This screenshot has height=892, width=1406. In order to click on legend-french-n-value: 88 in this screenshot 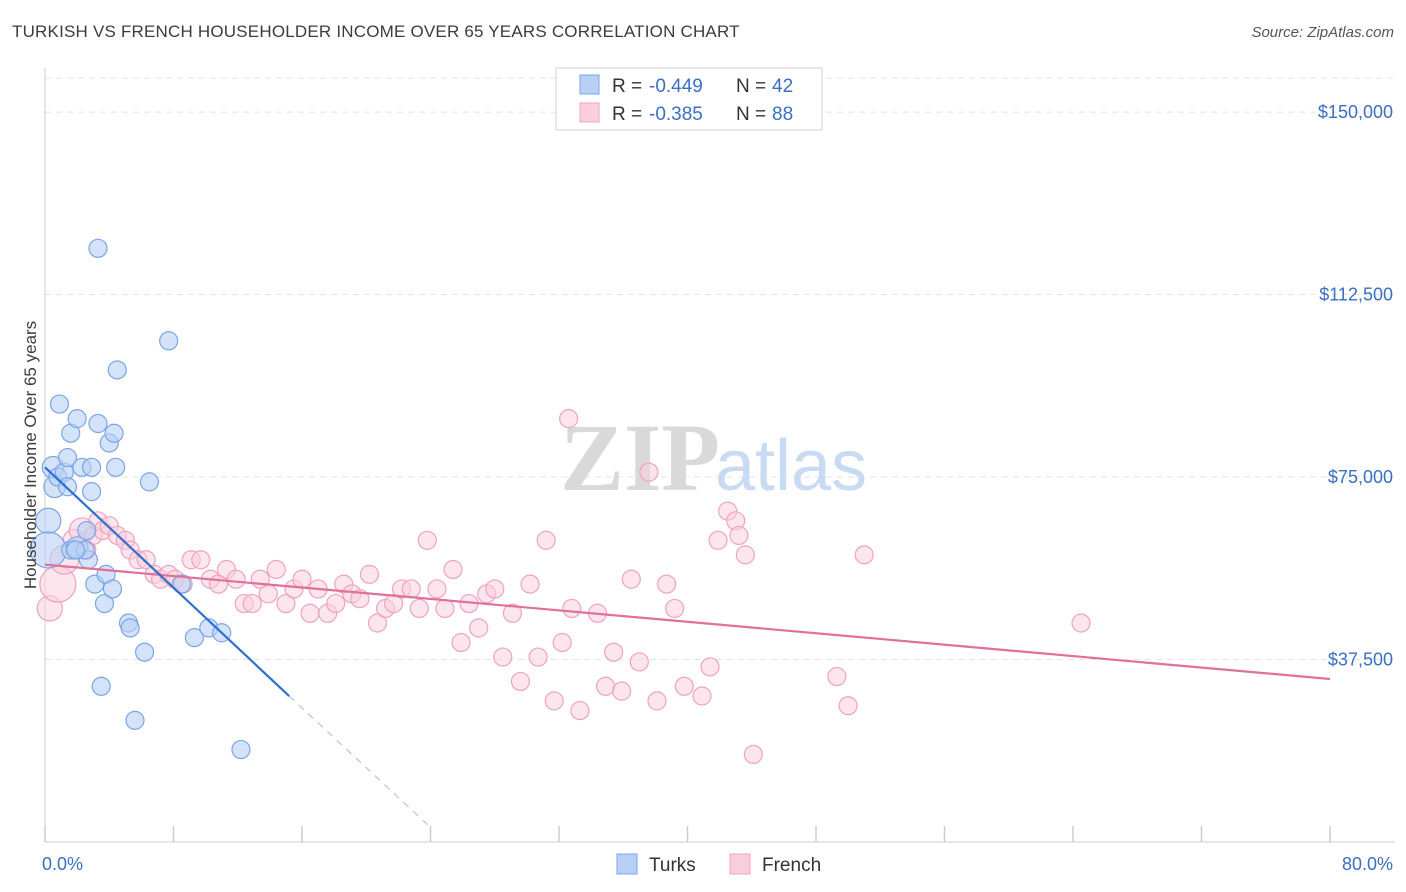, I will do `click(782, 114)`.